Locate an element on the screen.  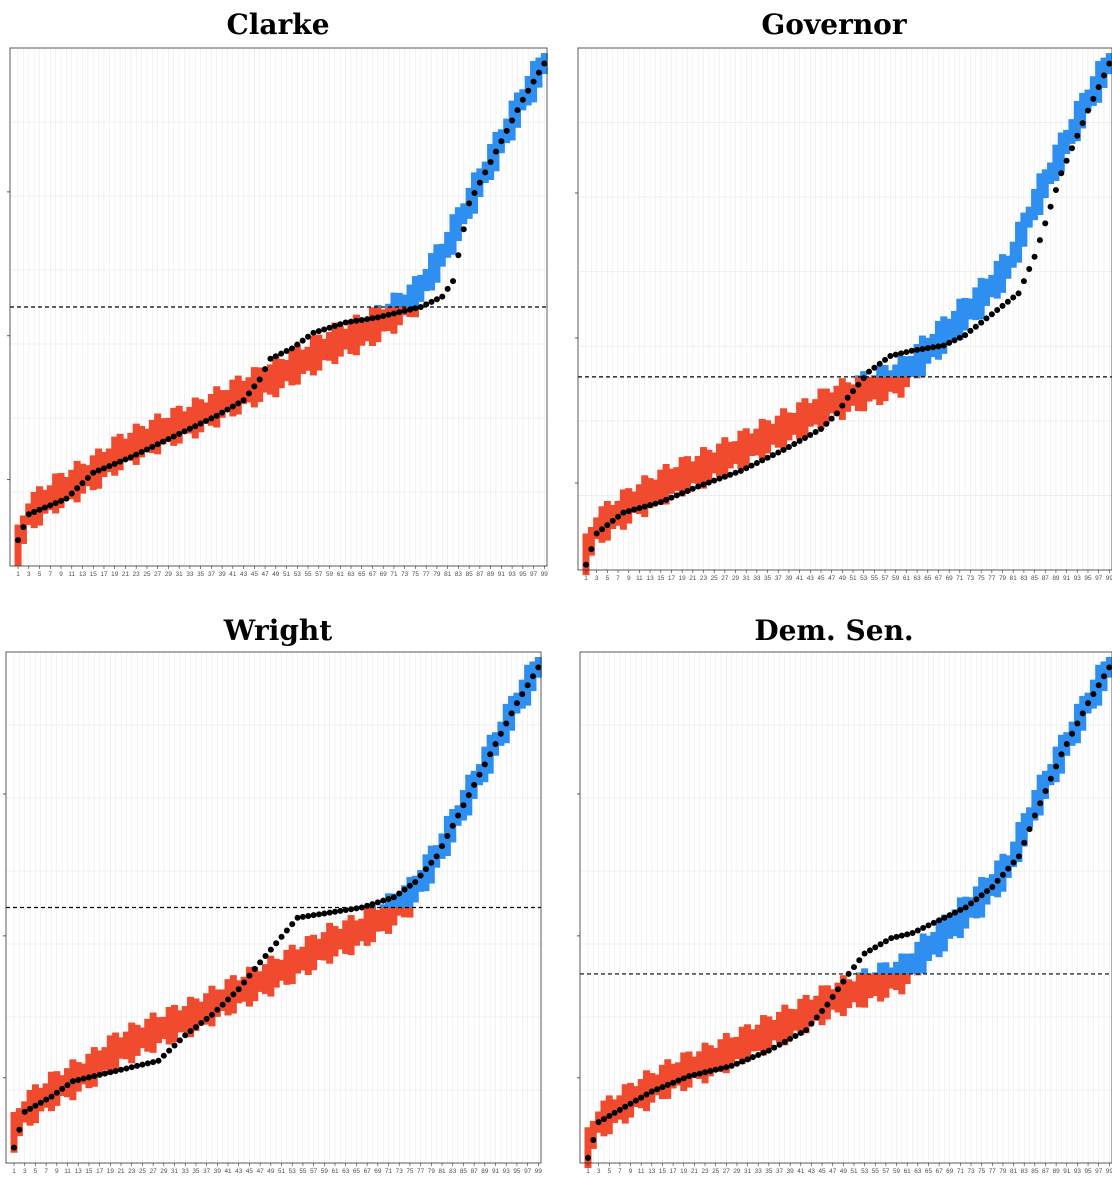
x-tick-label: 1 is located at coordinates (588, 1171).